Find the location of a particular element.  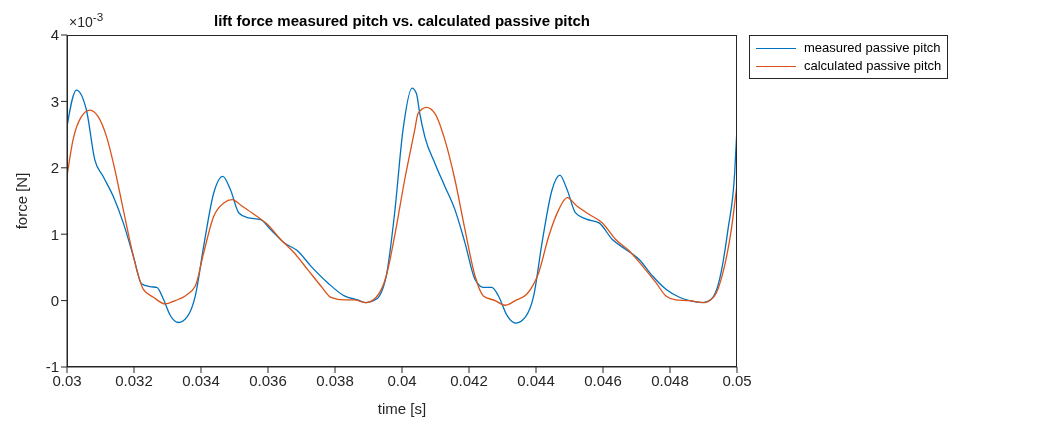

x-tick-label: 0.032 is located at coordinates (134, 380).